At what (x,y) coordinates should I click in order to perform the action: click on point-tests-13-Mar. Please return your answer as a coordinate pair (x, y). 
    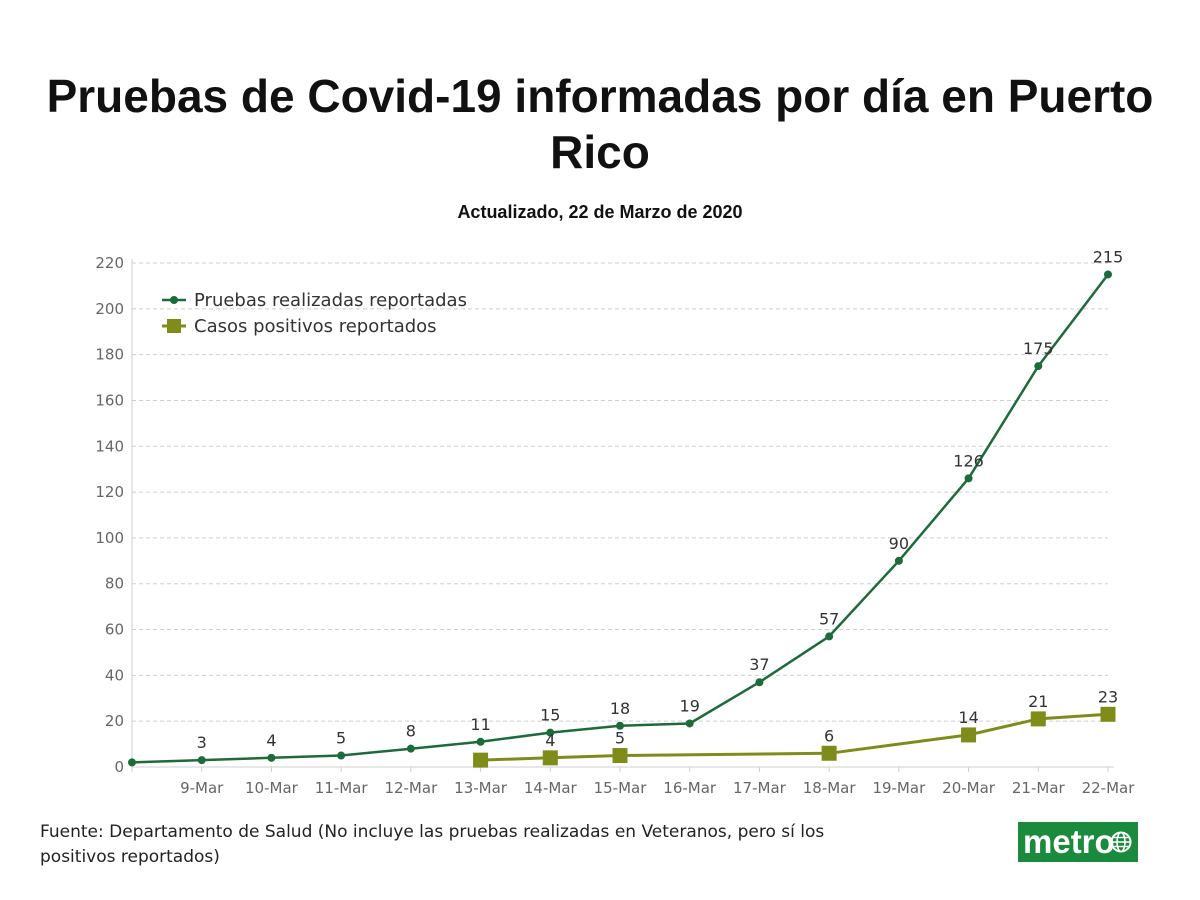
    Looking at the image, I should click on (480, 741).